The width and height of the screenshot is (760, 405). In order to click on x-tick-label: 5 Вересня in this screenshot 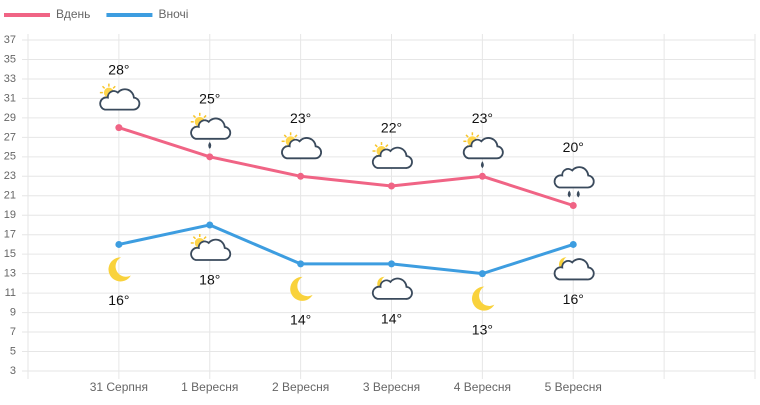, I will do `click(573, 387)`.